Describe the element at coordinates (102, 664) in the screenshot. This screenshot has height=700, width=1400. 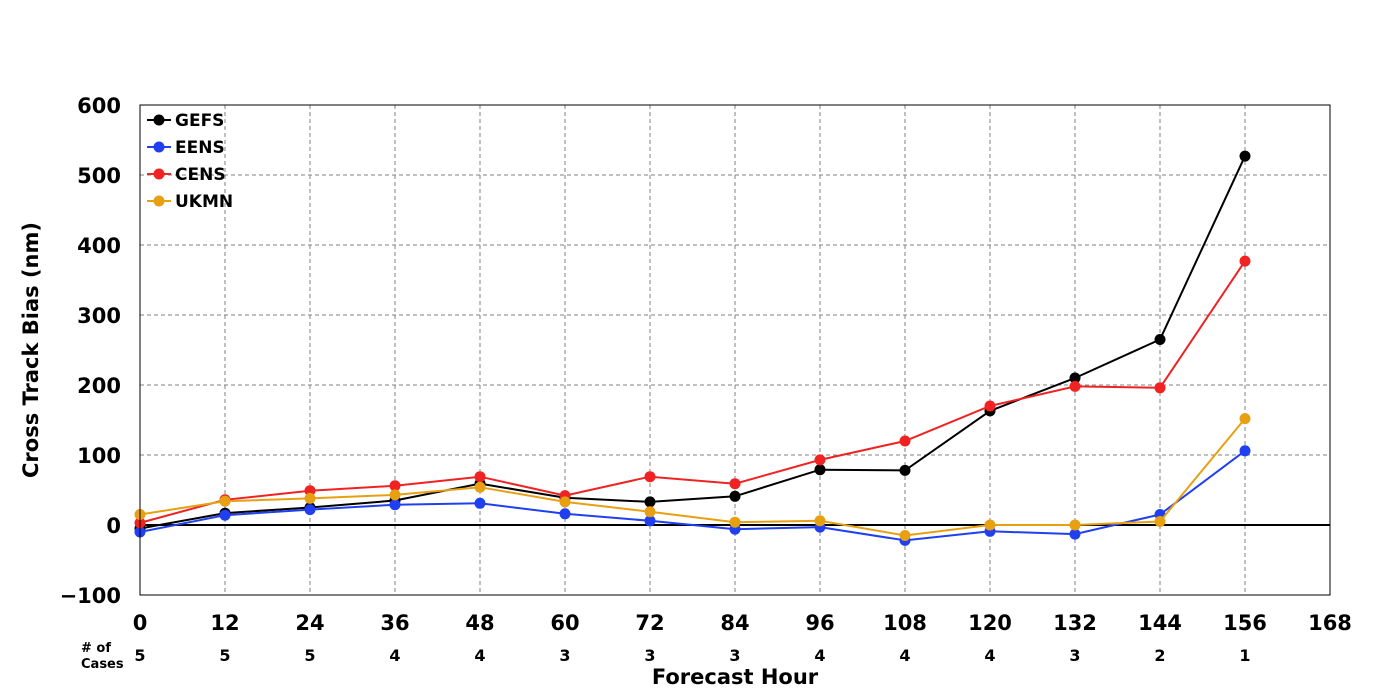
I see `cases-label-line2: Cases` at that location.